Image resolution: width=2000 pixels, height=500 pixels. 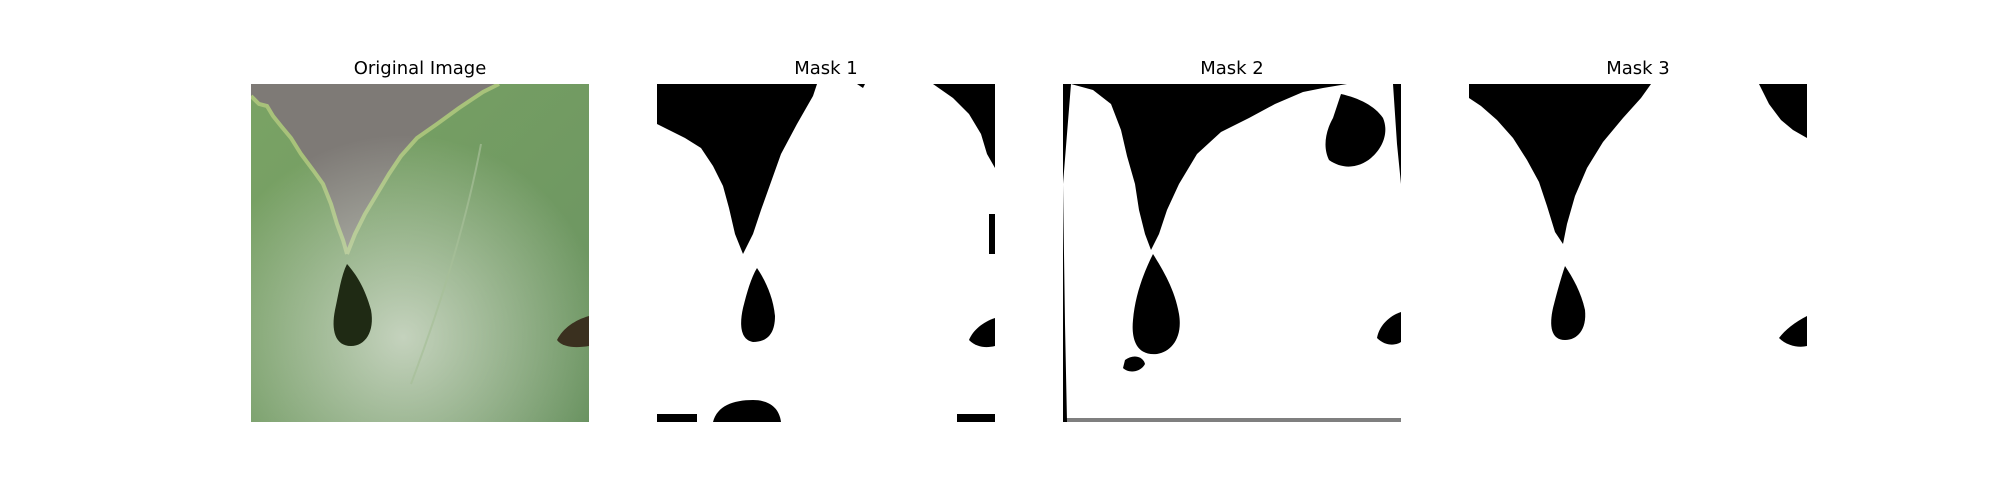 What do you see at coordinates (1793, 331) in the screenshot?
I see `mask-3-hole-right` at bounding box center [1793, 331].